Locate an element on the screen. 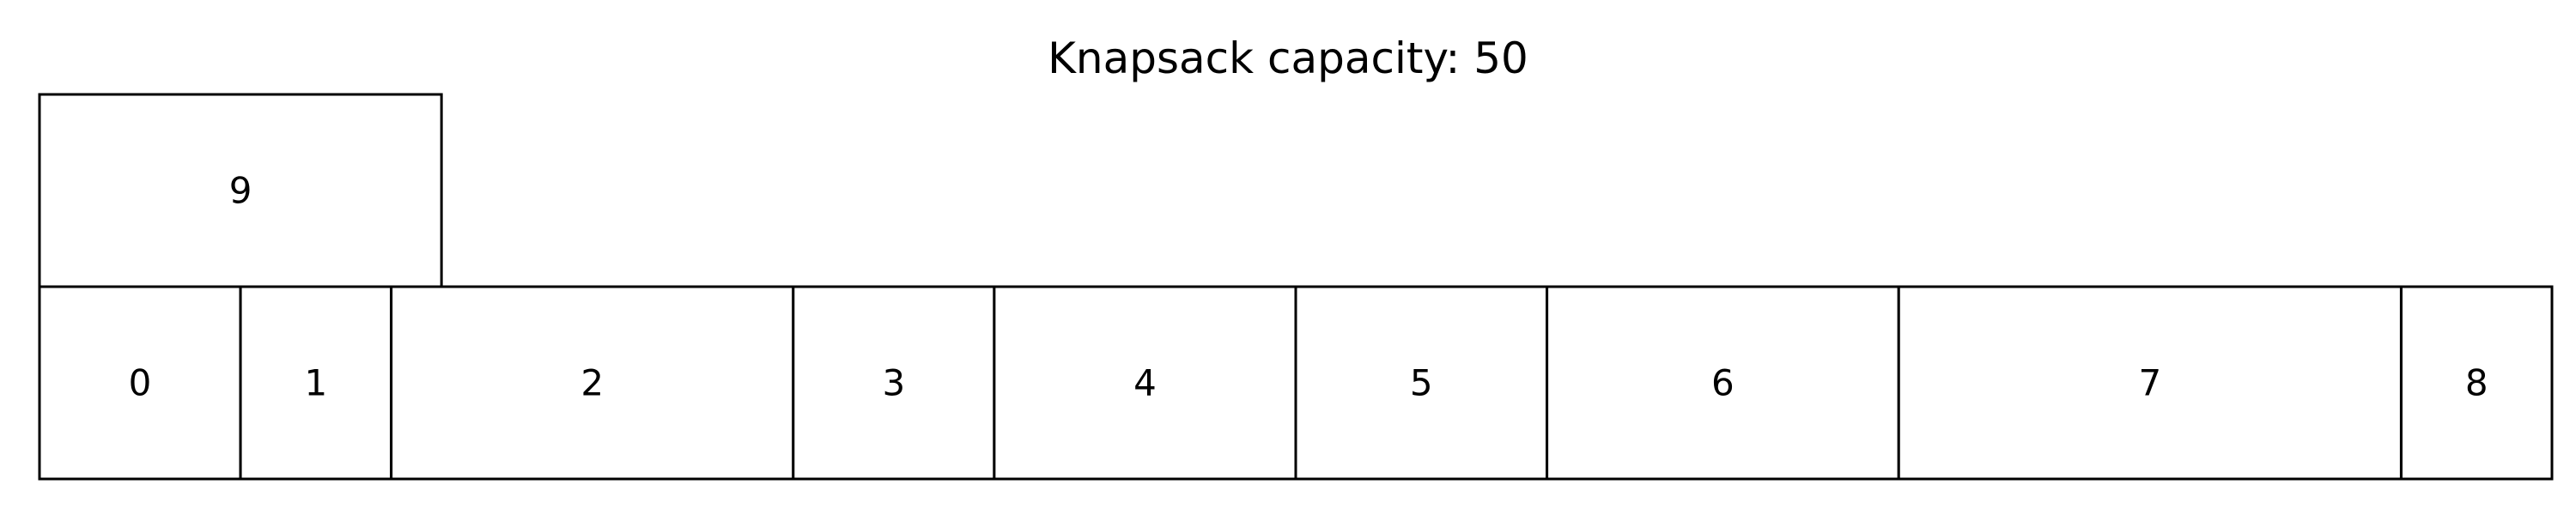 Image resolution: width=2576 pixels, height=515 pixels. item-label: 7 is located at coordinates (2149, 383).